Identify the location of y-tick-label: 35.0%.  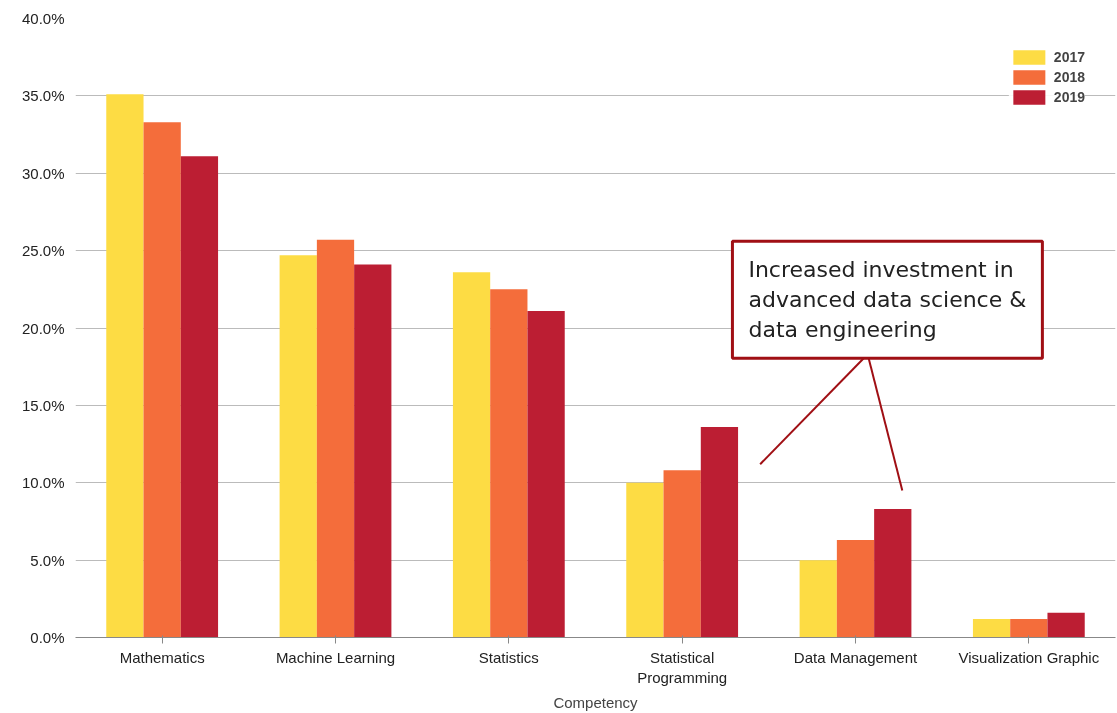
(43, 96).